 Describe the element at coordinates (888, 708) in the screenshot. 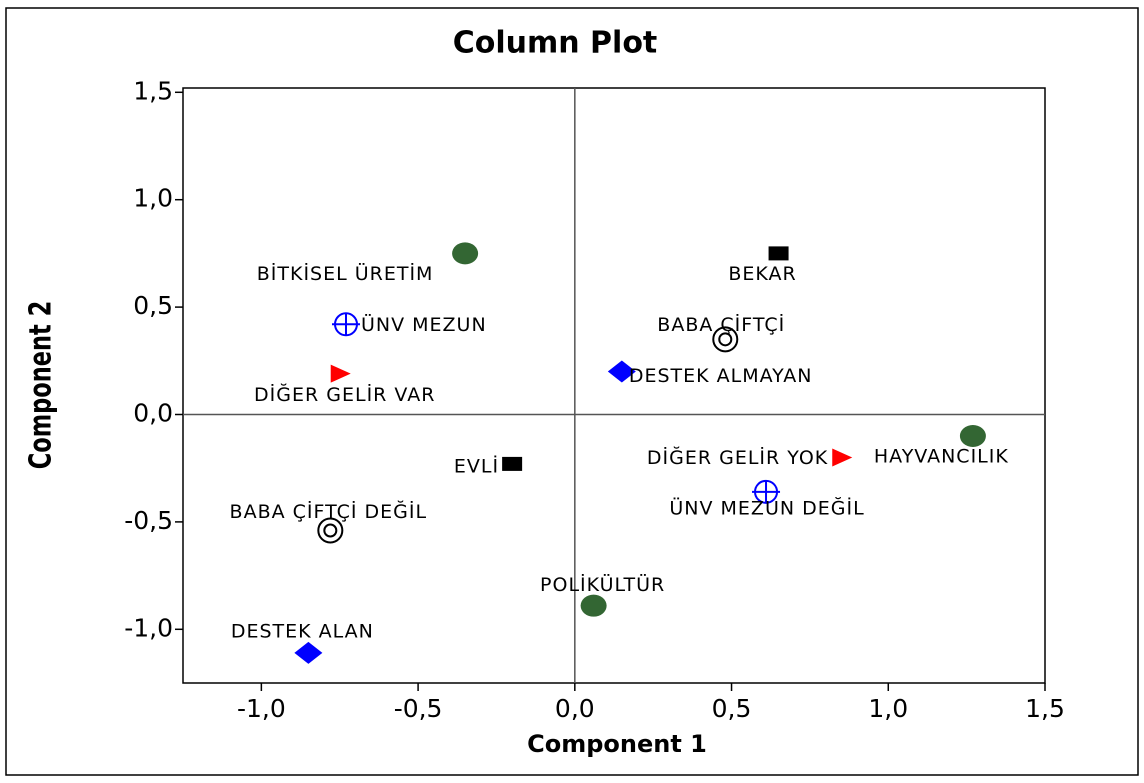

I see `x-tick-label: 1,0` at that location.